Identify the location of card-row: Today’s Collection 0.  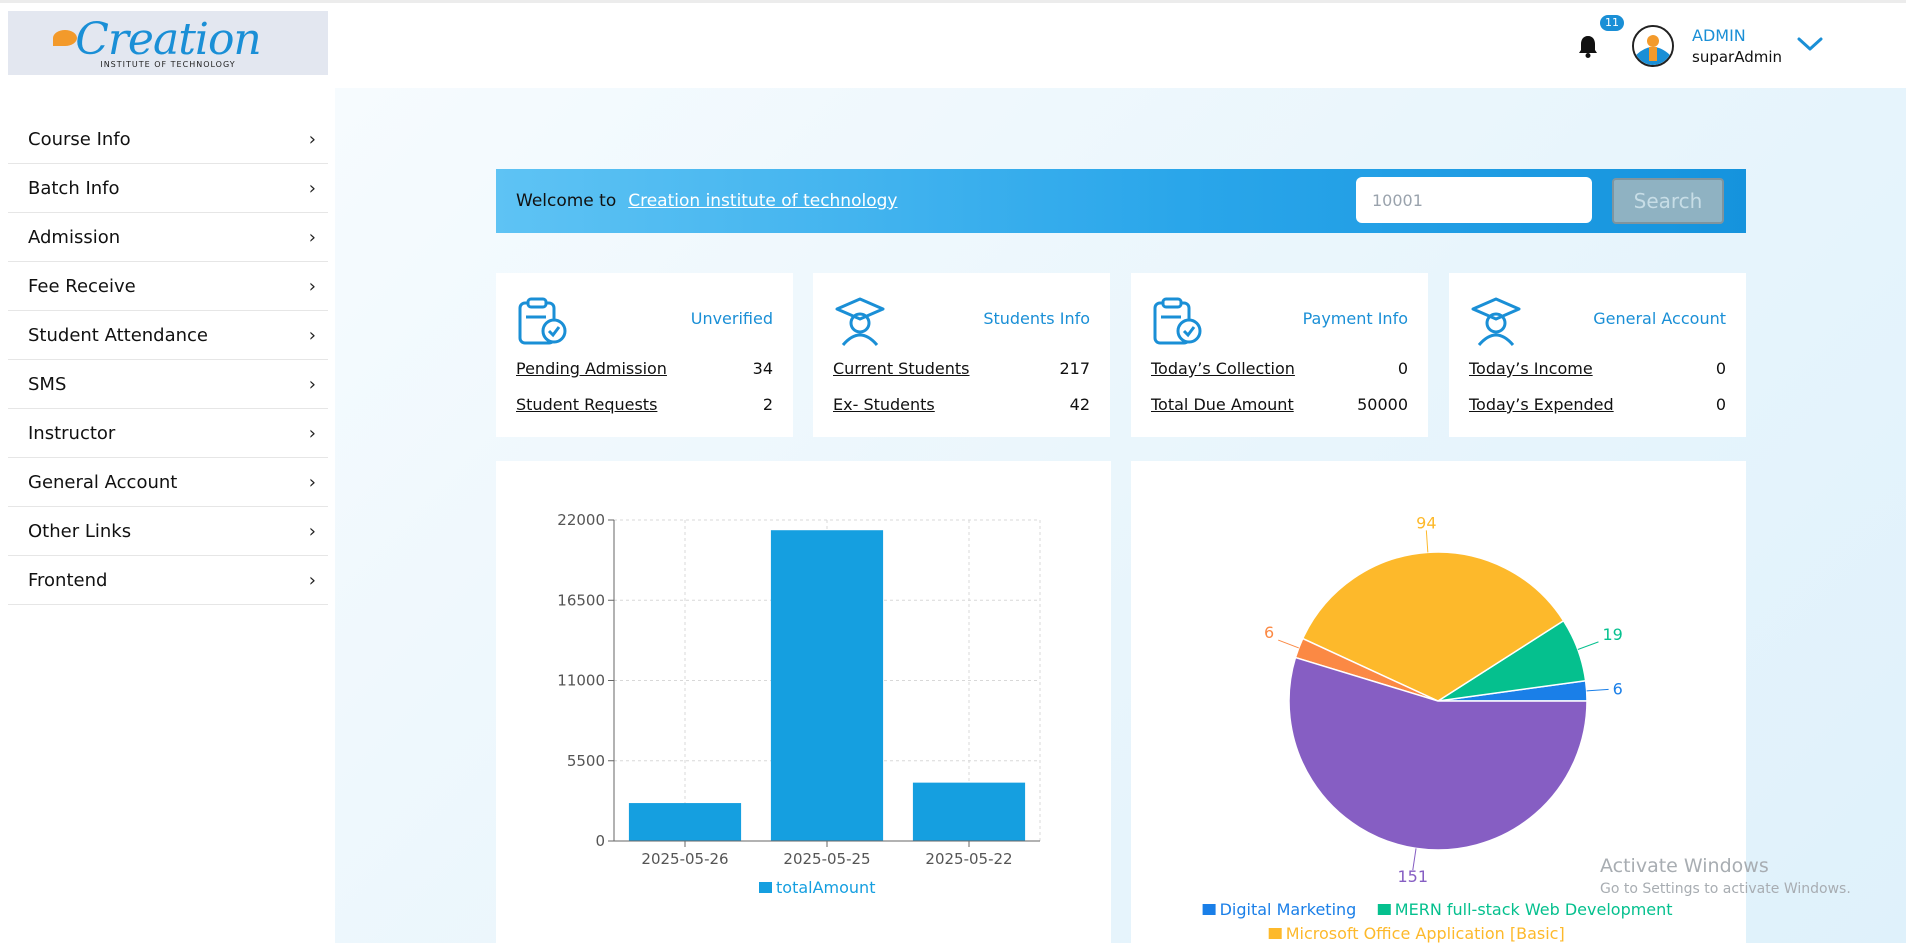
(1279, 368).